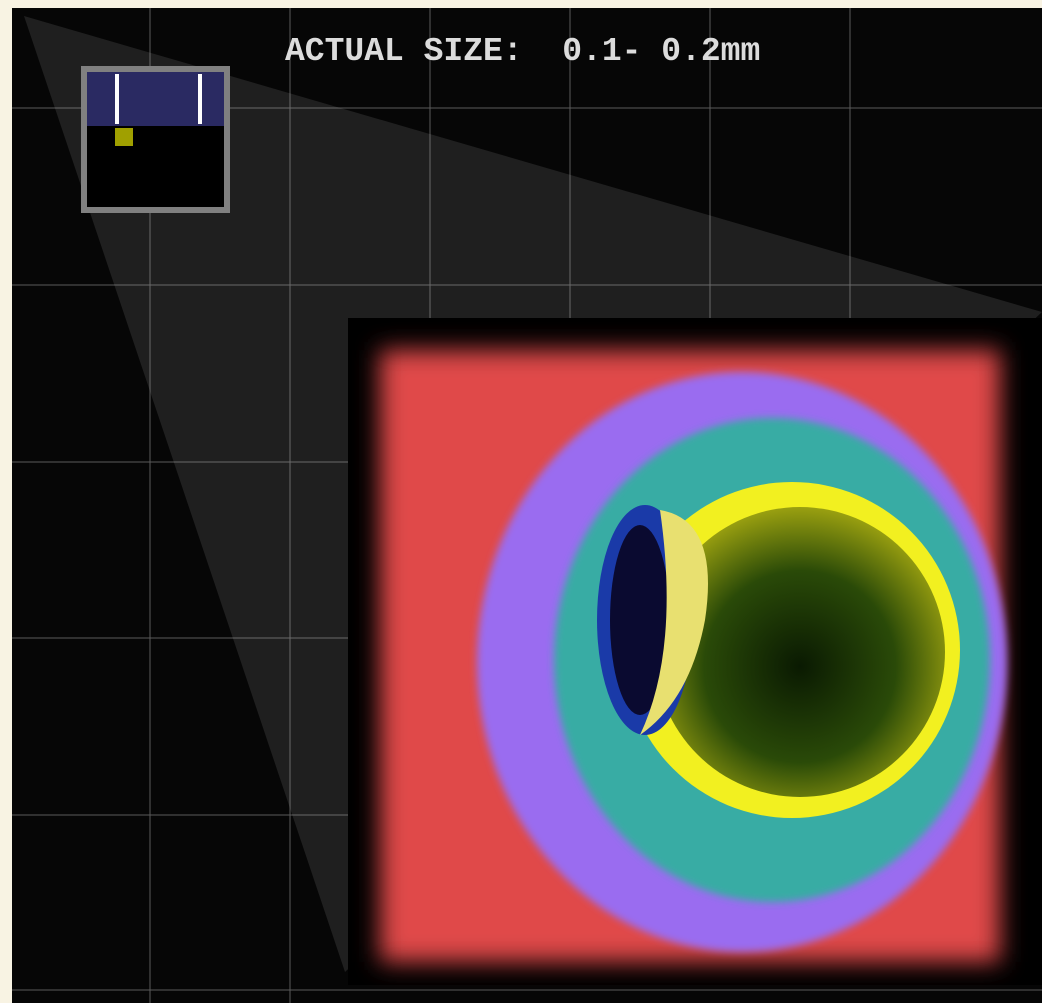 The image size is (1042, 1003). I want to click on inset, so click(155, 139).